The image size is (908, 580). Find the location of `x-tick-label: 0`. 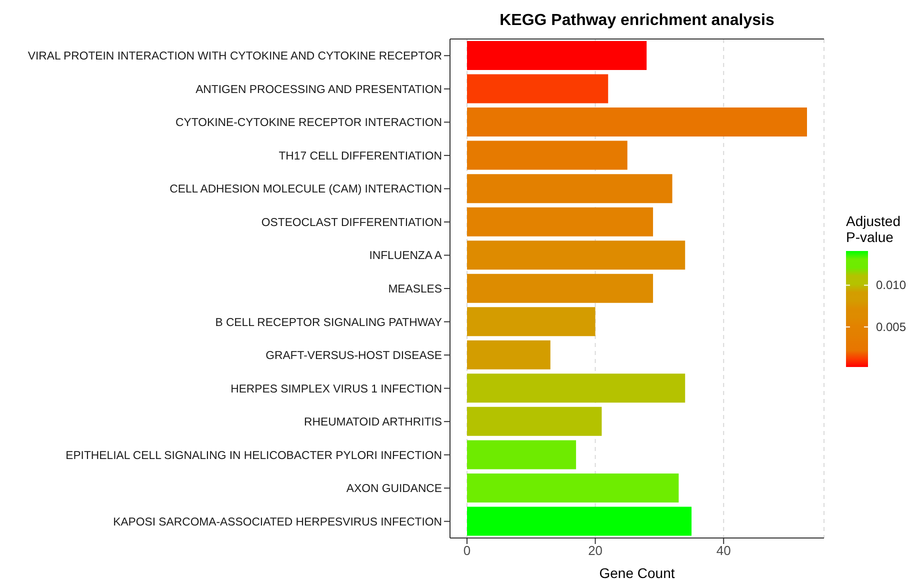

x-tick-label: 0 is located at coordinates (467, 550).